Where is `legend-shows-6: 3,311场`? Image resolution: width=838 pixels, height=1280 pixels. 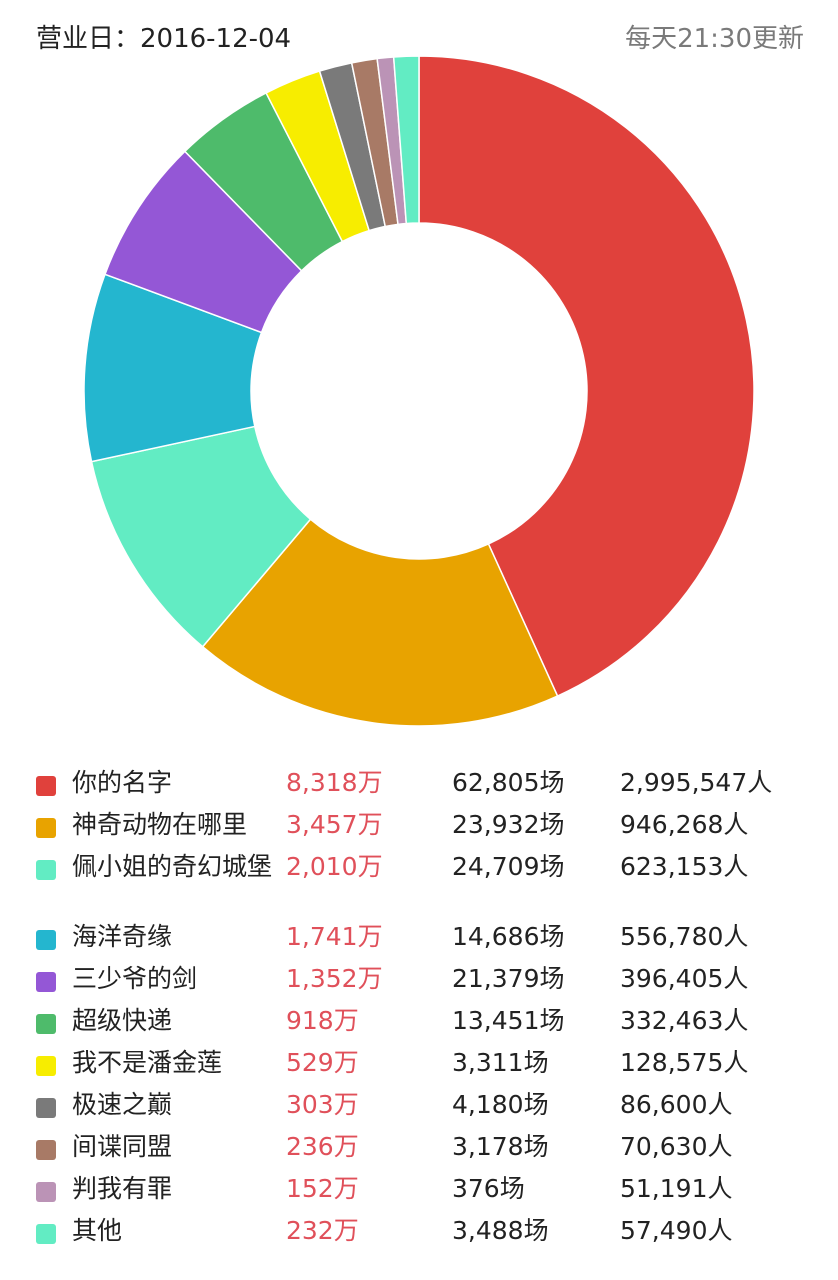 legend-shows-6: 3,311场 is located at coordinates (500, 1062).